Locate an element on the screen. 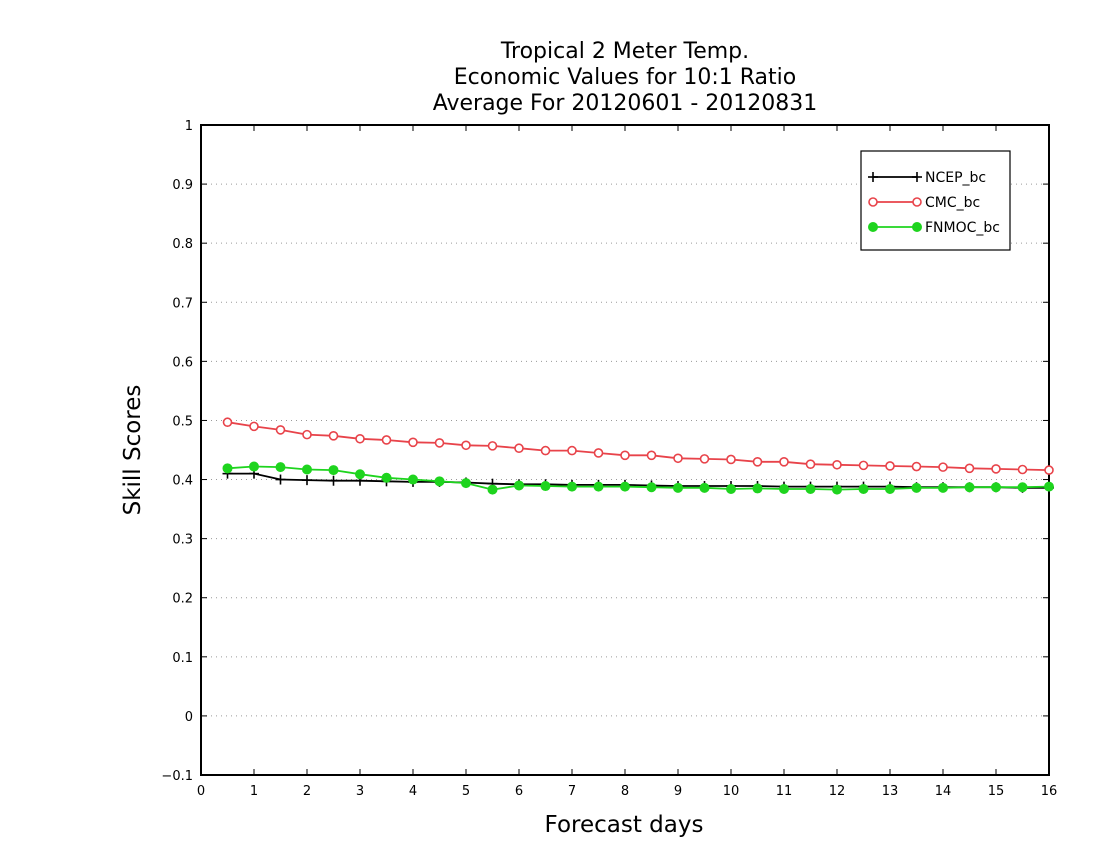  title-line-1: Tropical 2 Meter Temp. is located at coordinates (624, 51).